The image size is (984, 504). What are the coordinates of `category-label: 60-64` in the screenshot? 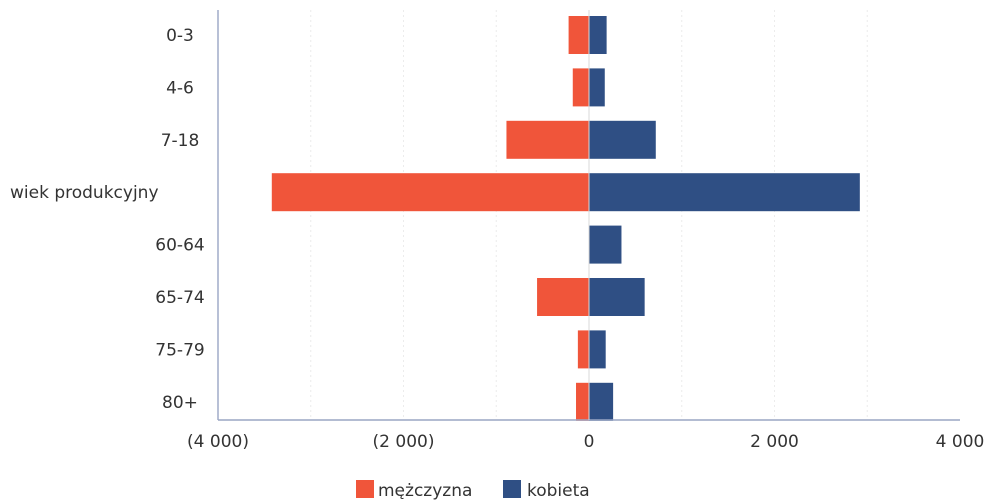 It's located at (179, 246).